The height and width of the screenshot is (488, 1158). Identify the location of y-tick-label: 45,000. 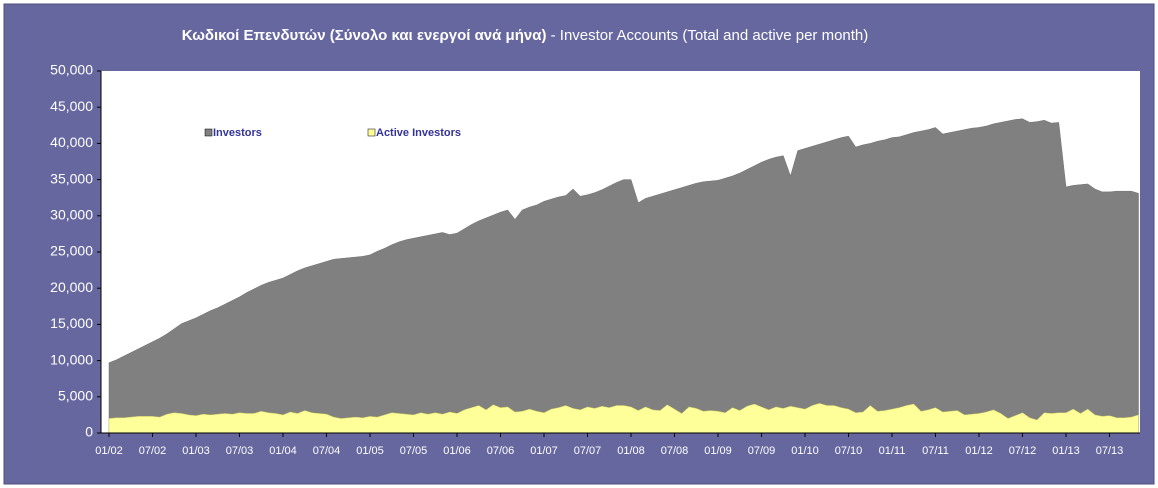
(71, 106).